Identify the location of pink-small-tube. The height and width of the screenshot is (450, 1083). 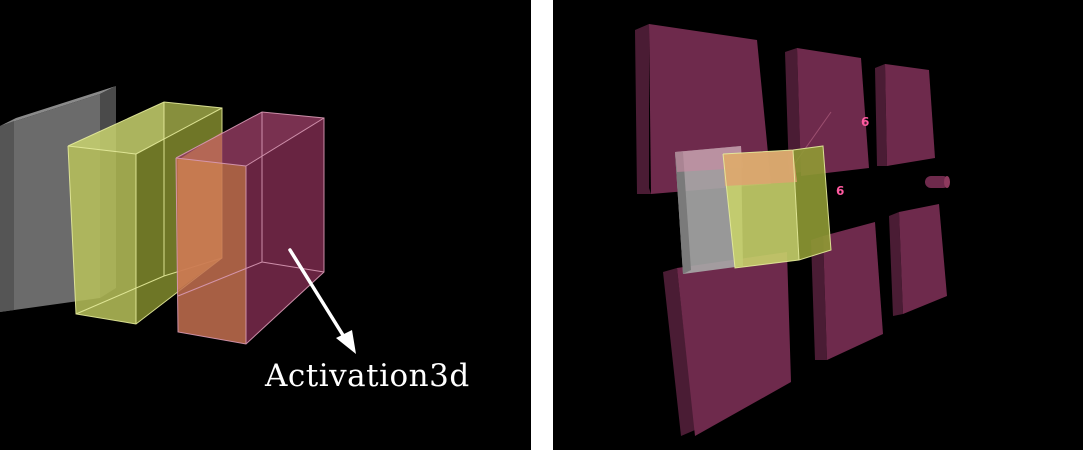
(937, 182).